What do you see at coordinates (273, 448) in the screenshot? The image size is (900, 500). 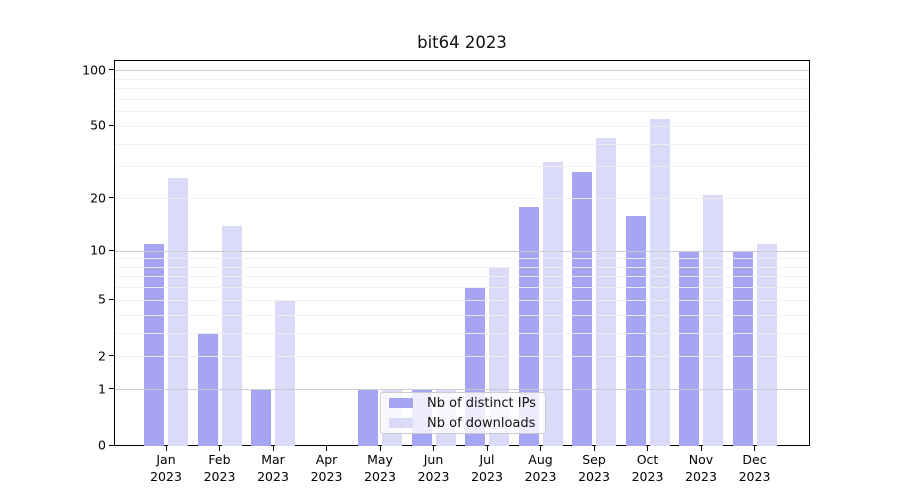 I see `x-tick-mark-mar` at bounding box center [273, 448].